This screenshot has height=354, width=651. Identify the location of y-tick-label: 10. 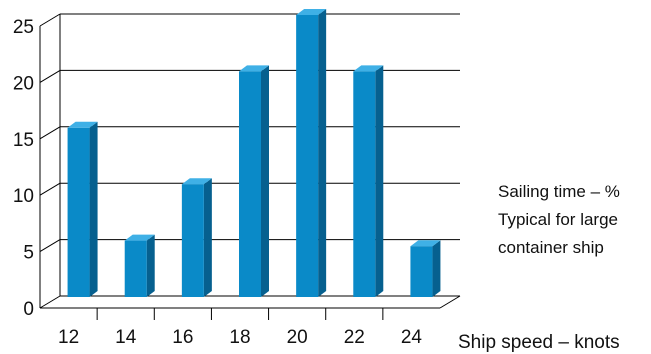
(23, 196).